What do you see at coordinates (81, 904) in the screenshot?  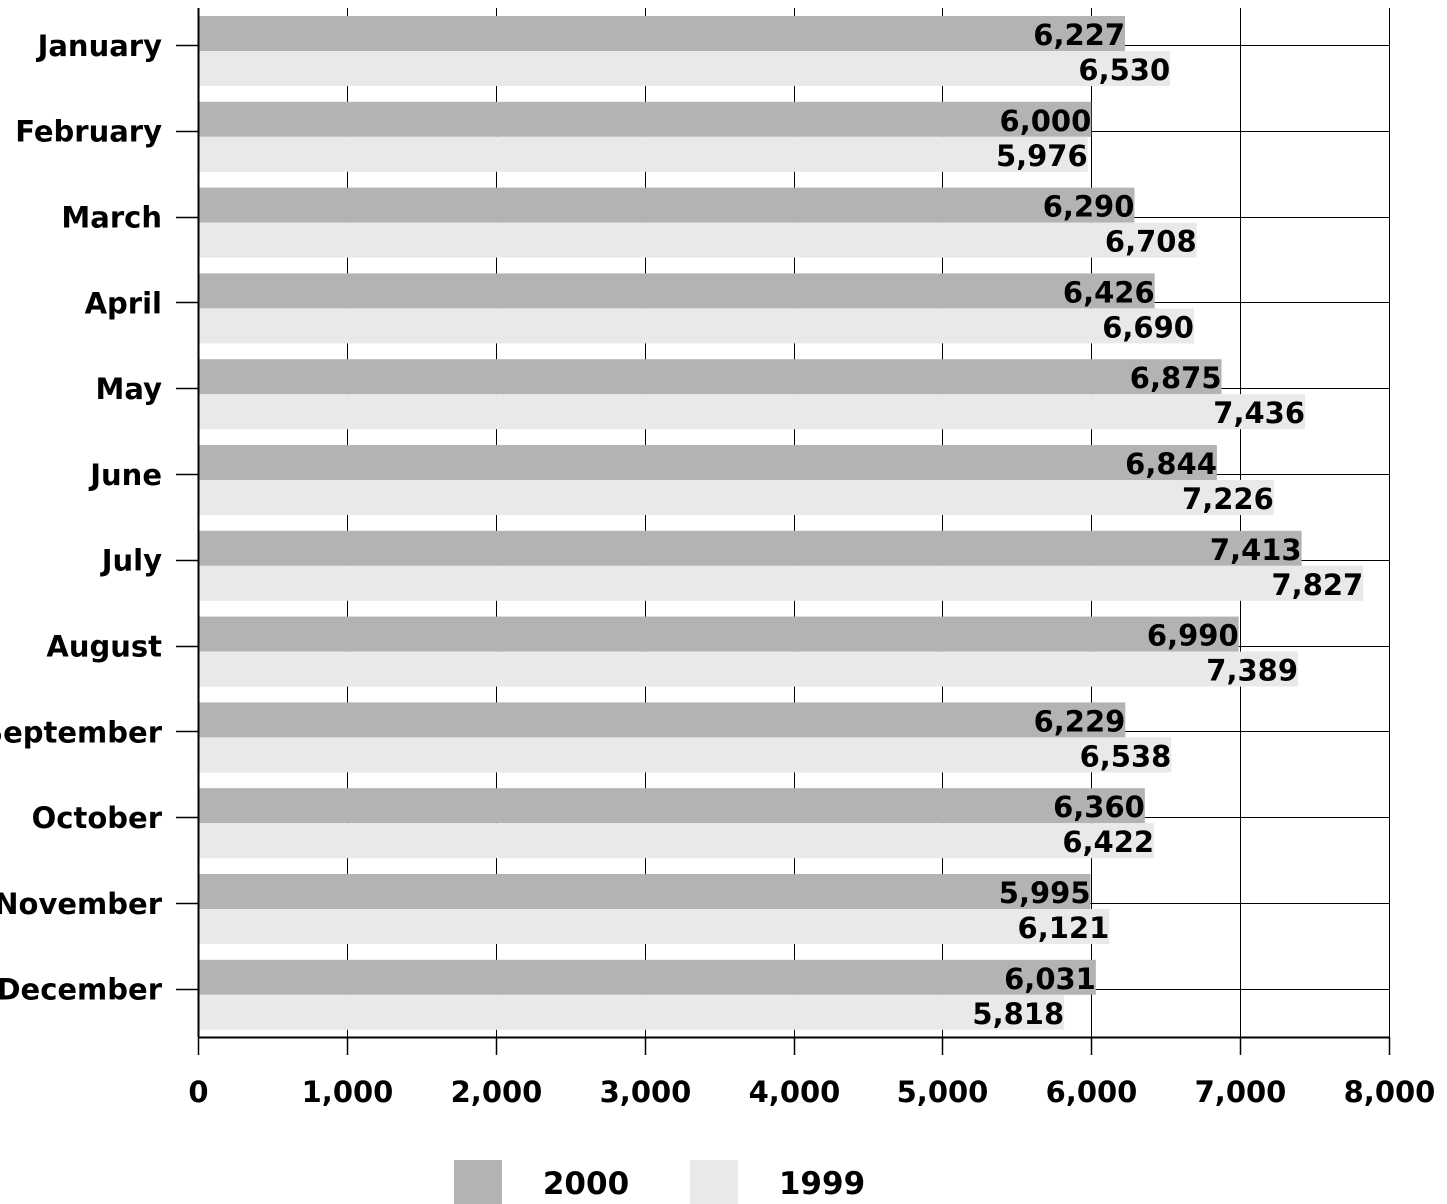 I see `y-category-label: November` at bounding box center [81, 904].